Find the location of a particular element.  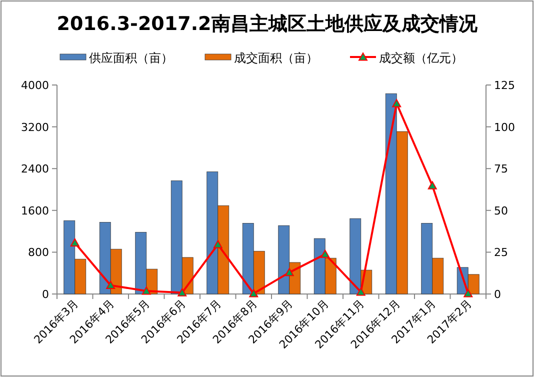

y2-tick-label: 50 is located at coordinates (501, 211).